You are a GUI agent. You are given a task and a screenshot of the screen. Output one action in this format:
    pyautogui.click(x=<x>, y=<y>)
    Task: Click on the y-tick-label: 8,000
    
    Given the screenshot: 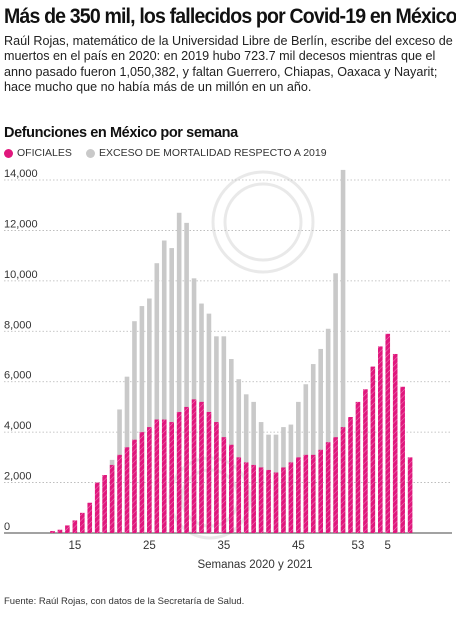 What is the action you would take?
    pyautogui.click(x=18, y=325)
    